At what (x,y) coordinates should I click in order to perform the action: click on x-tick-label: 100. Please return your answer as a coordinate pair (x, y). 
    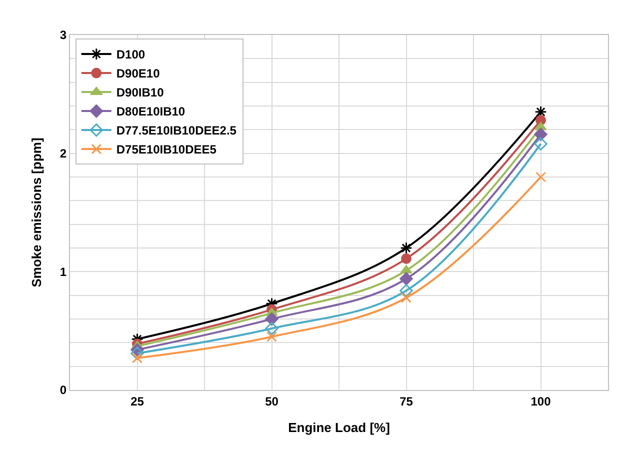
    Looking at the image, I should click on (541, 401).